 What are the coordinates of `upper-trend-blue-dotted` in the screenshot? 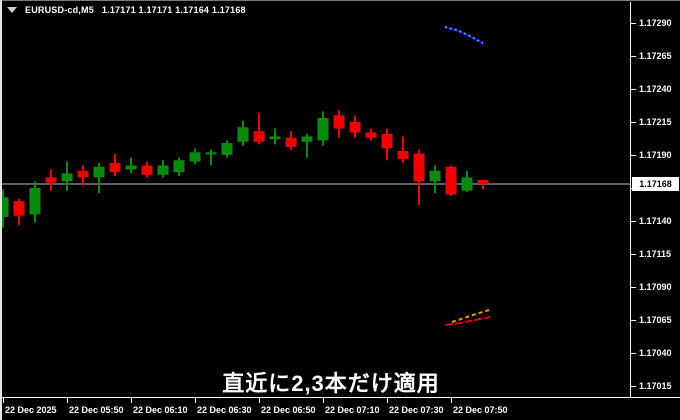 It's located at (464, 35).